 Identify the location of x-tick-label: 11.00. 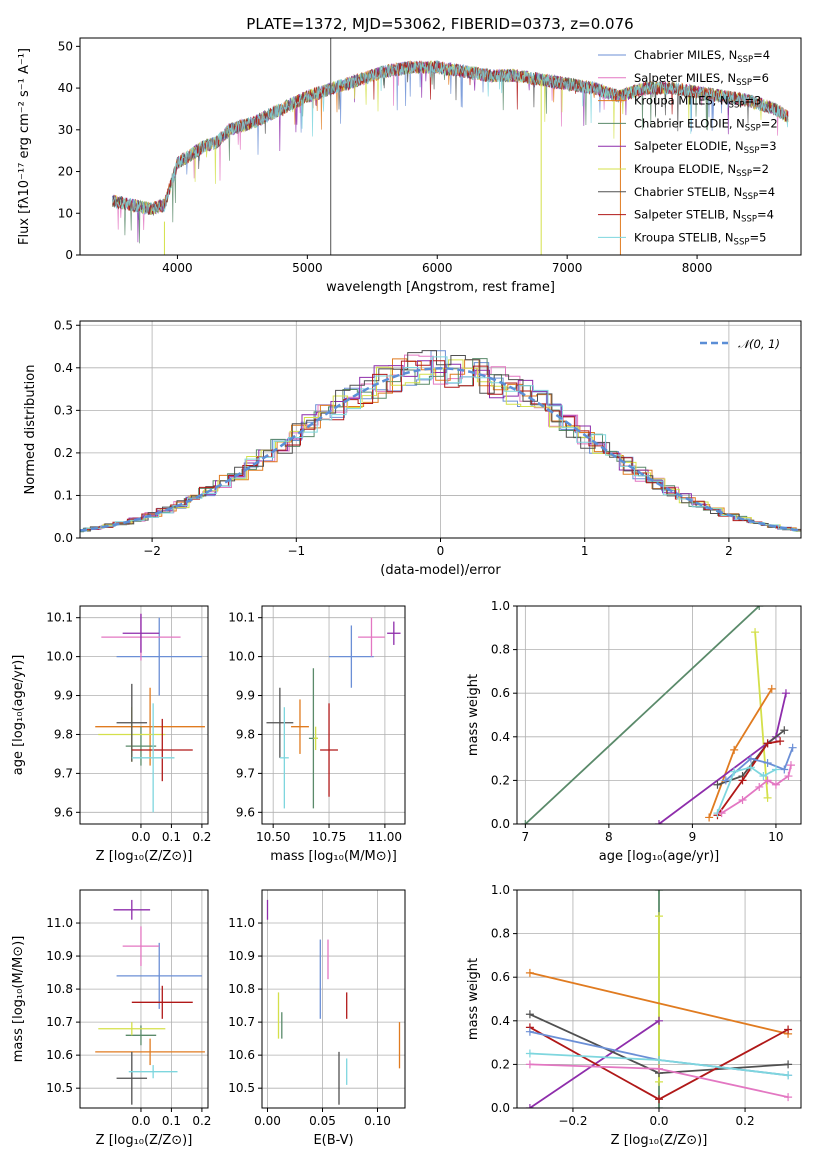
(385, 837).